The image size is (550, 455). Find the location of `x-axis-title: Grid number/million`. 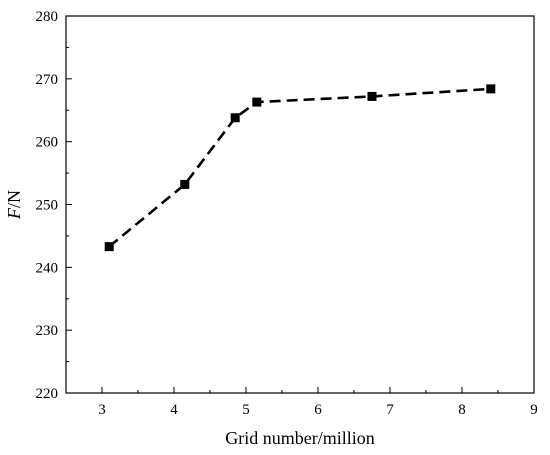

x-axis-title: Grid number/million is located at coordinates (299, 438).